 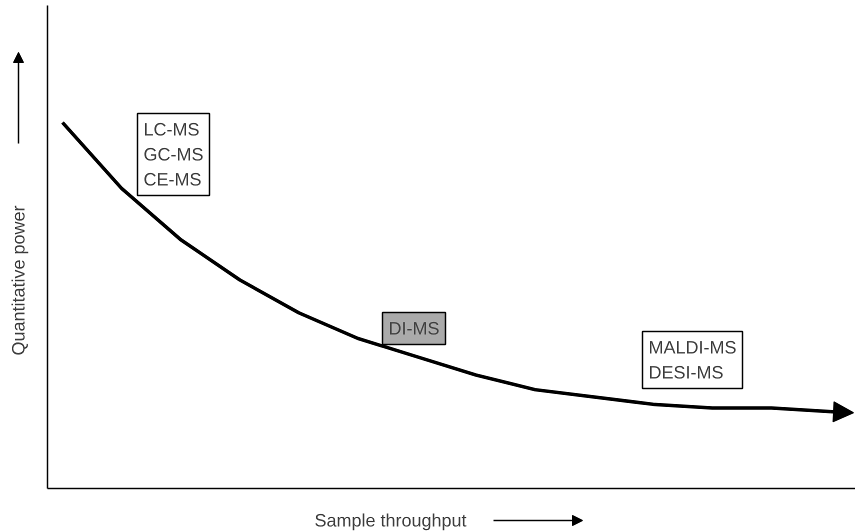 What do you see at coordinates (18, 280) in the screenshot?
I see `y-axis-title: Quantitative power` at bounding box center [18, 280].